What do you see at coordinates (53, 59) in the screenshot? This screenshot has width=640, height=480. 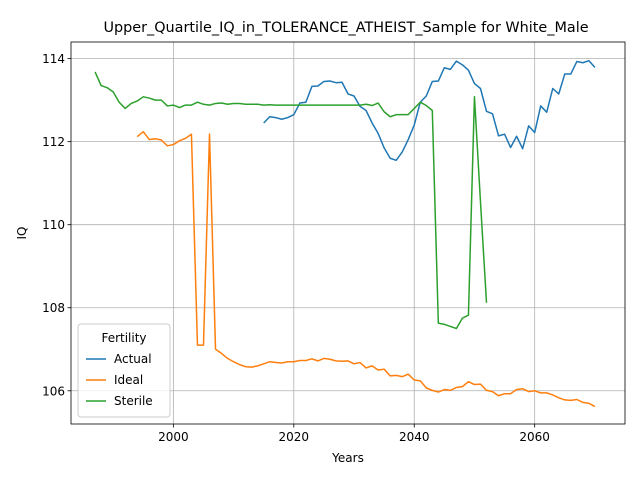 I see `y-tick-label: 114` at bounding box center [53, 59].